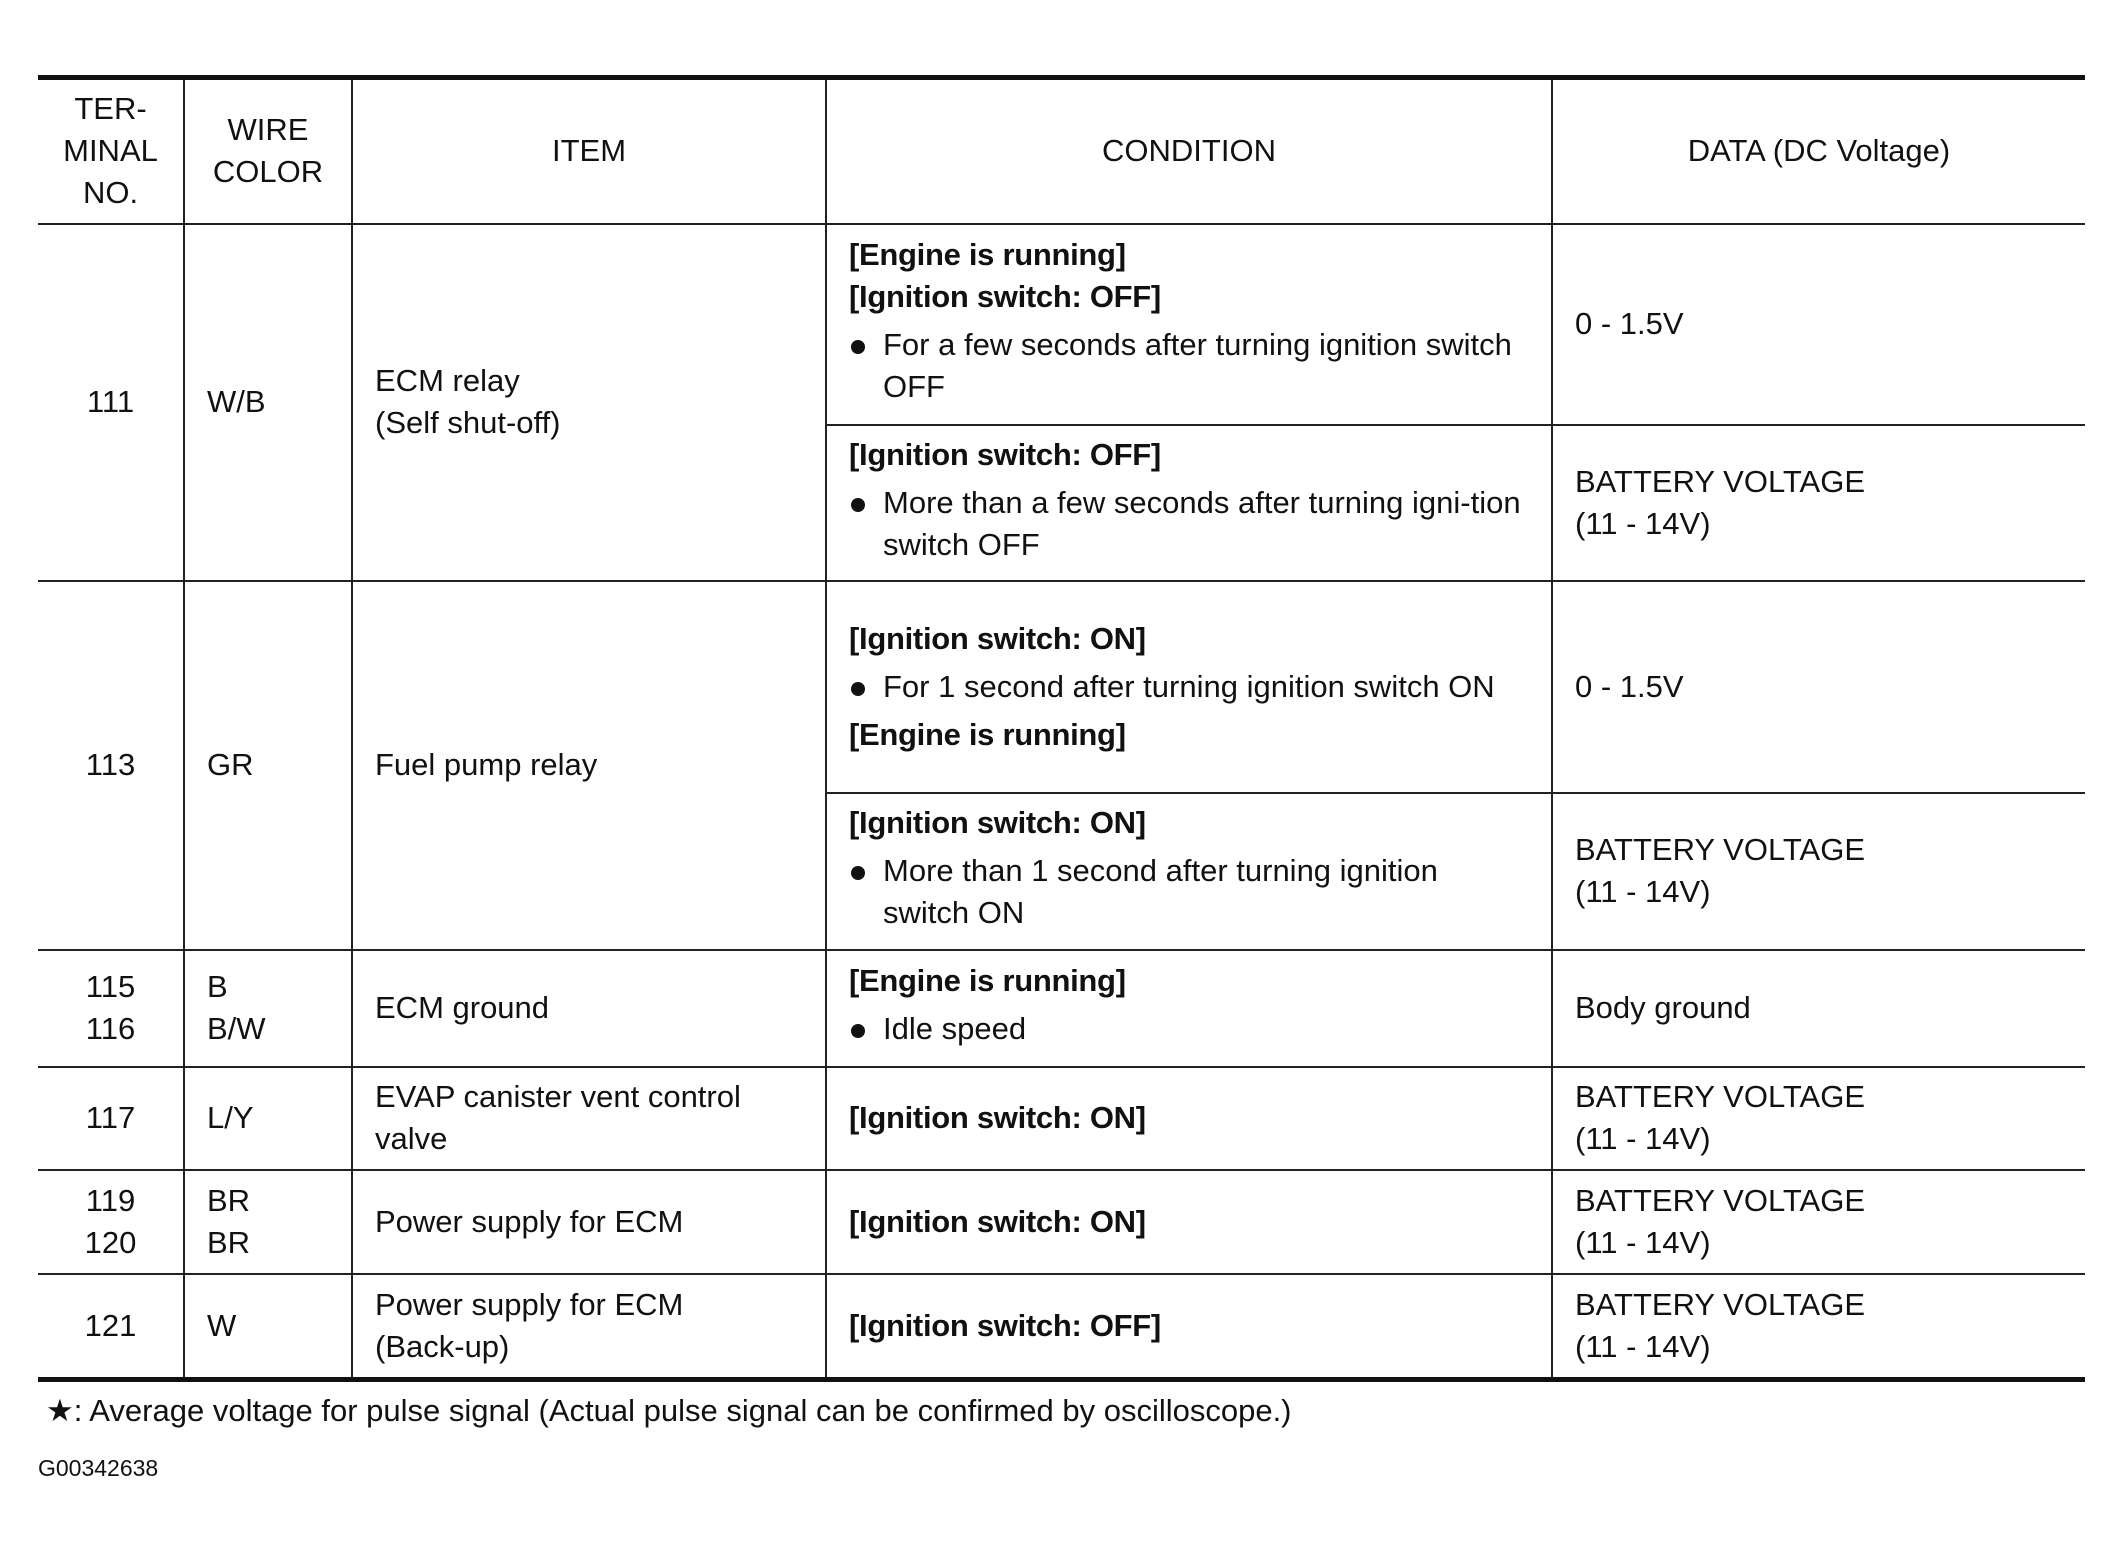  What do you see at coordinates (110, 1028) in the screenshot?
I see `terminal-no-line: 116` at bounding box center [110, 1028].